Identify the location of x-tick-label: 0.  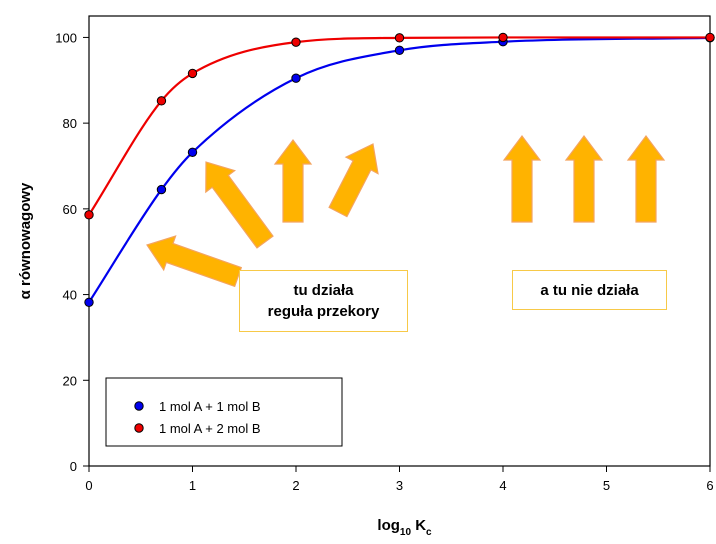
(88, 485).